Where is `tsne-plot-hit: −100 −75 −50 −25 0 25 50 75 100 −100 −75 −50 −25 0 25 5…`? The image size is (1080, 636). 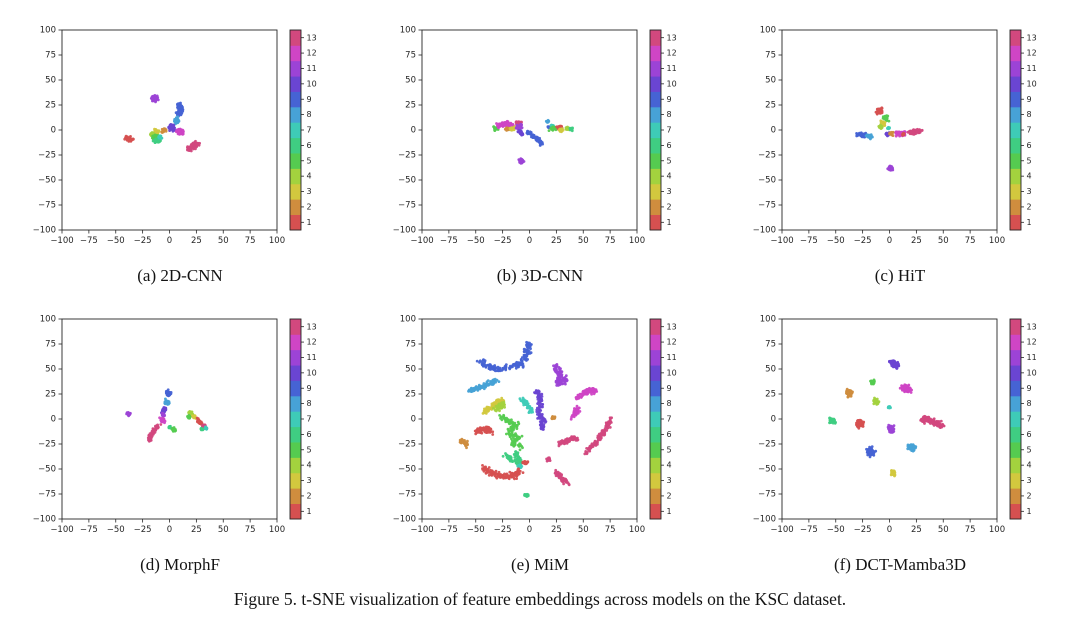
tsne-plot-hit: −100 −75 −50 −25 0 25 50 75 100 −100 −75 −50 −25 0 25 5… is located at coordinates (900, 132).